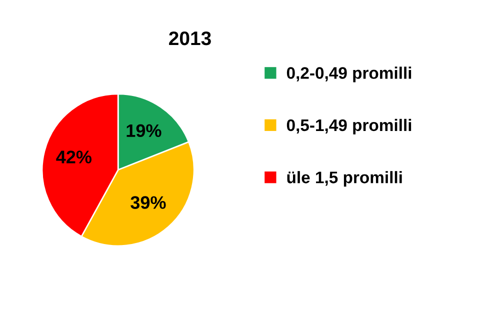 This screenshot has height=323, width=480. What do you see at coordinates (349, 126) in the screenshot?
I see `legend-label: 0,5-1,49 promilli` at bounding box center [349, 126].